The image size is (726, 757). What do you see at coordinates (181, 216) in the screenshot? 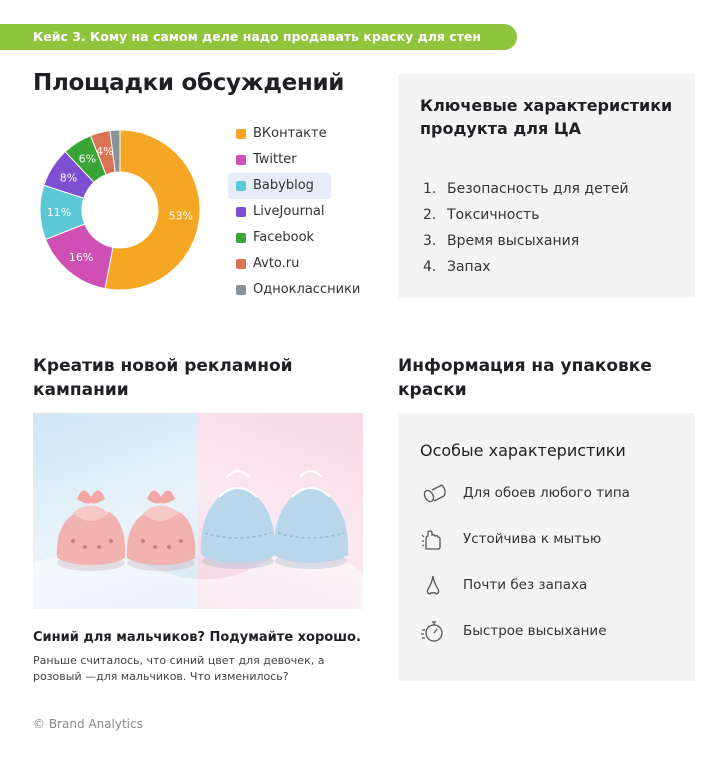
I see `slice-value-label: 53%` at bounding box center [181, 216].